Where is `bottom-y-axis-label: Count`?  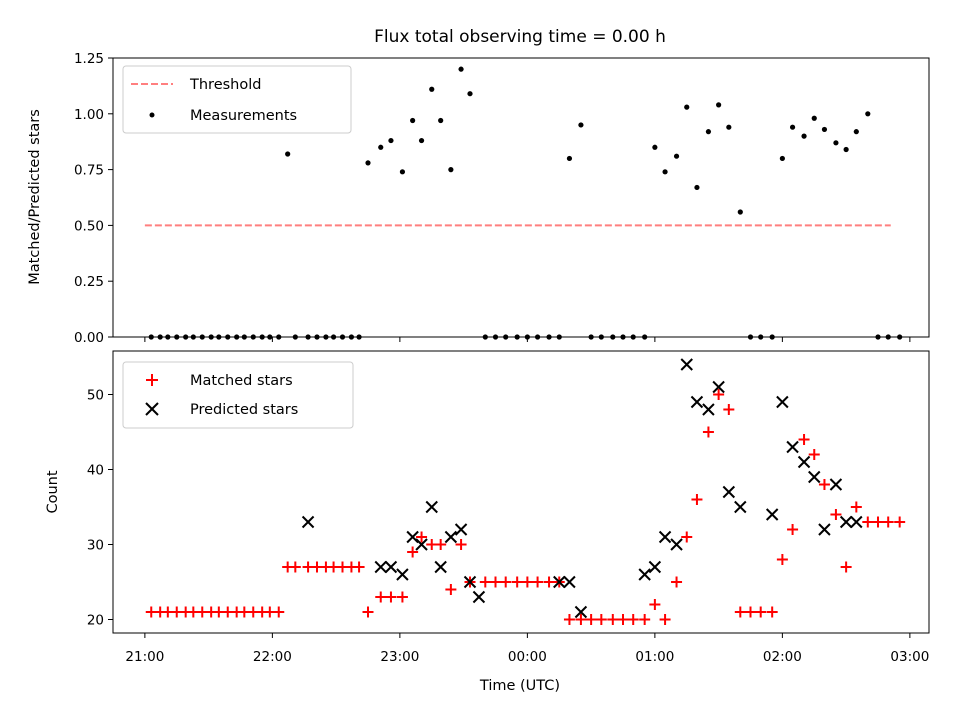 bottom-y-axis-label: Count is located at coordinates (53, 491).